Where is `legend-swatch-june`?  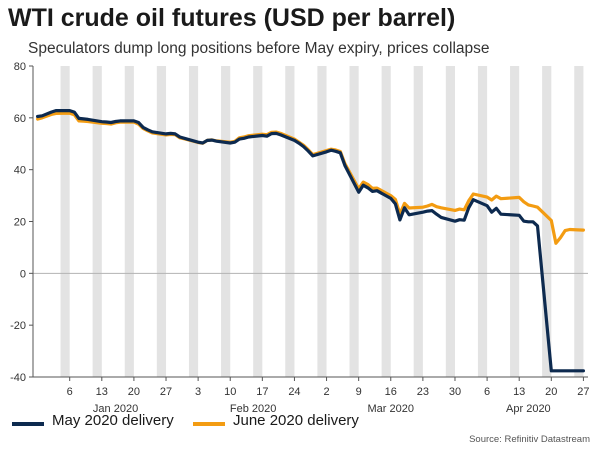
legend-swatch-june is located at coordinates (209, 424).